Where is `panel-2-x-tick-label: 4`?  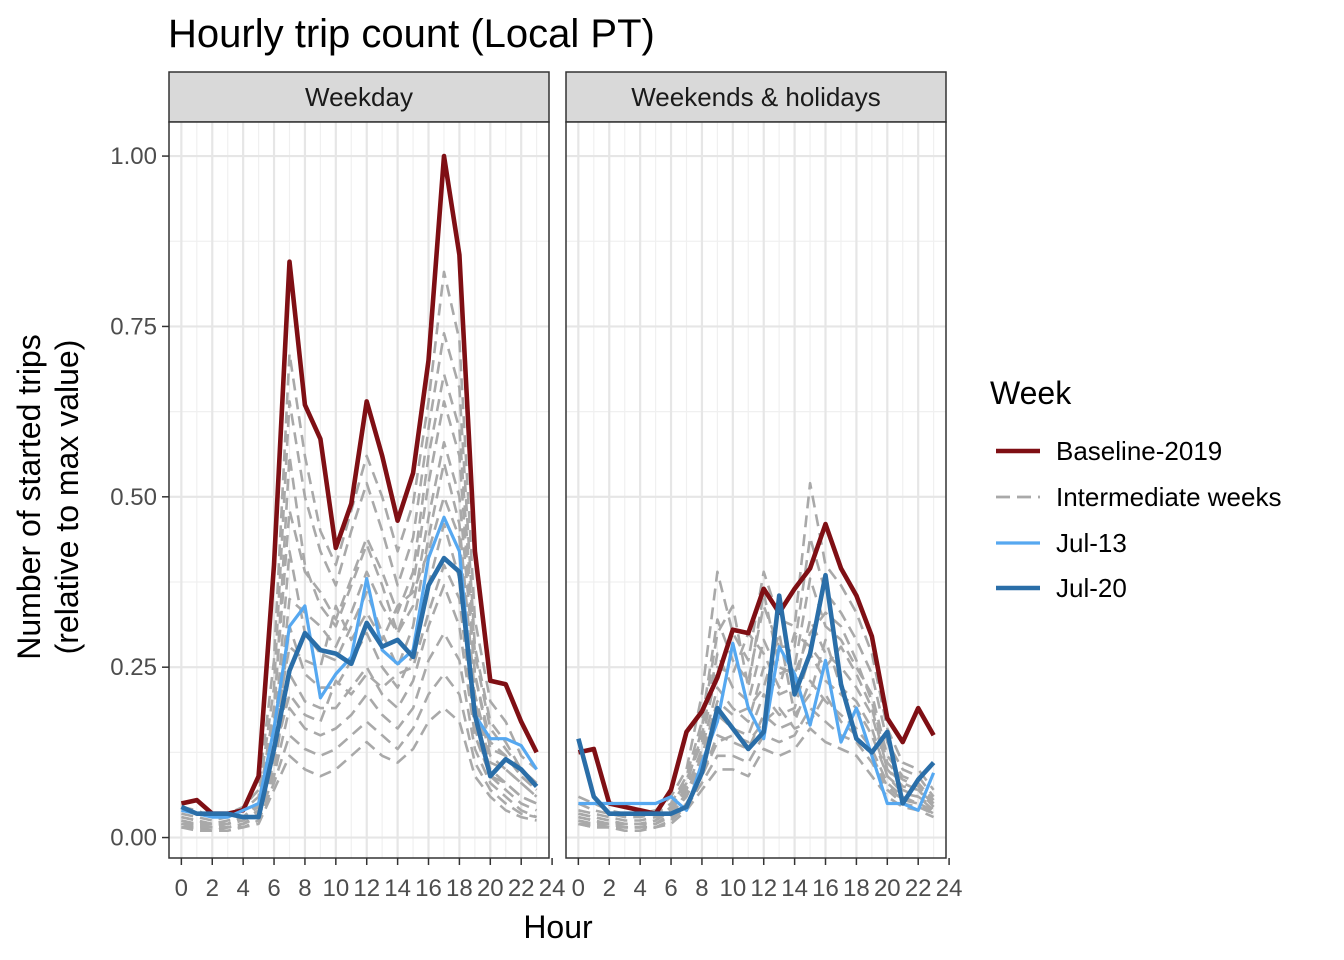 panel-2-x-tick-label: 4 is located at coordinates (639, 888).